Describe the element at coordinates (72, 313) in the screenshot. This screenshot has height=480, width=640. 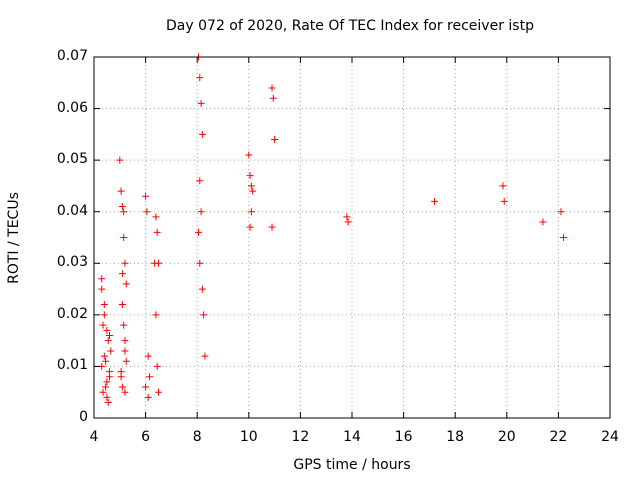
I see `y-tick-label: 0.02` at that location.